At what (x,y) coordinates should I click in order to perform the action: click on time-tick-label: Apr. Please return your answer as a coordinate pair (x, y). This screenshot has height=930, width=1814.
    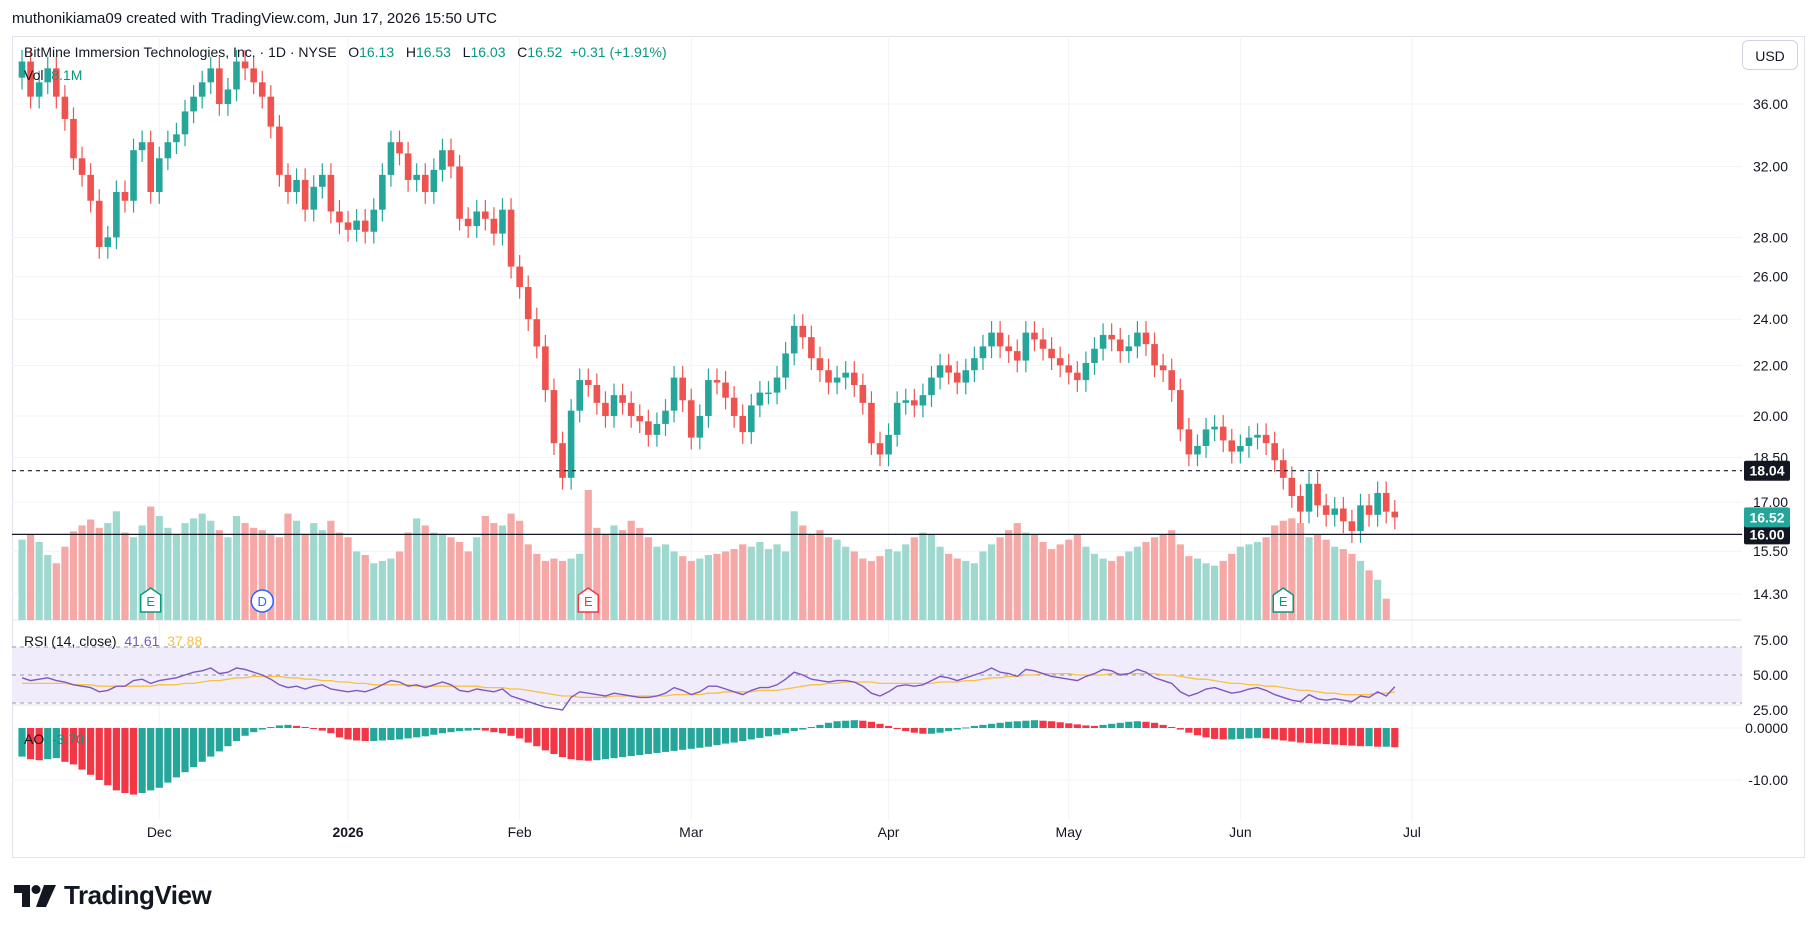
    Looking at the image, I should click on (889, 832).